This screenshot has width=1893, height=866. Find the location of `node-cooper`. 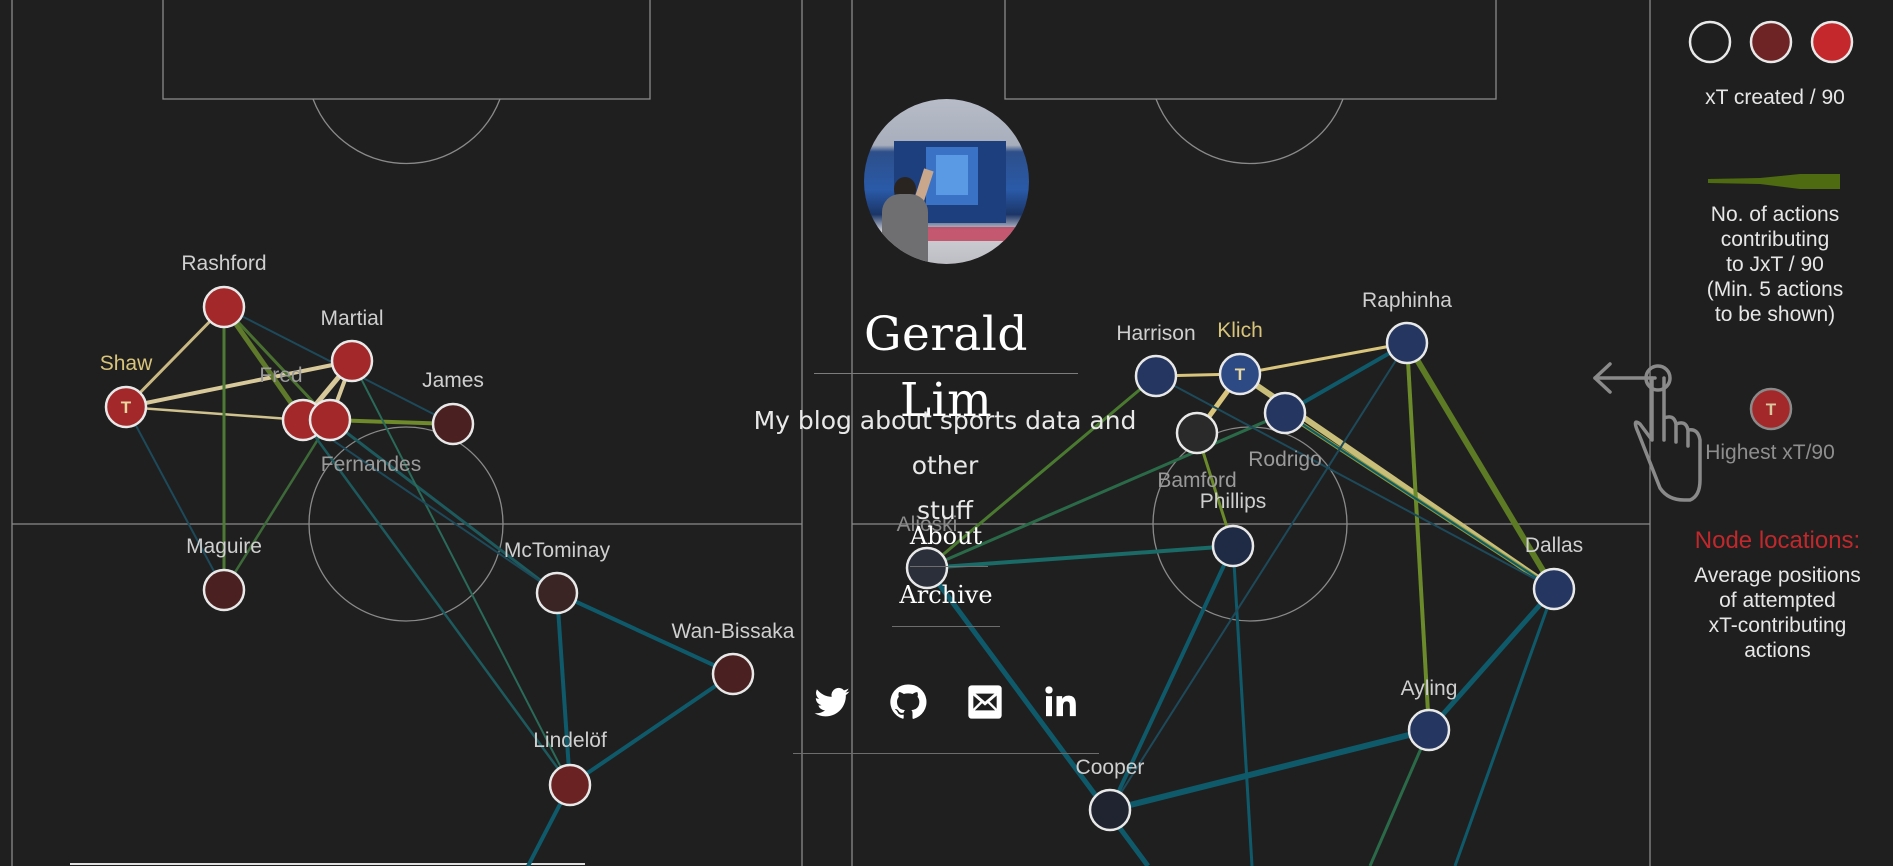

node-cooper is located at coordinates (1110, 810).